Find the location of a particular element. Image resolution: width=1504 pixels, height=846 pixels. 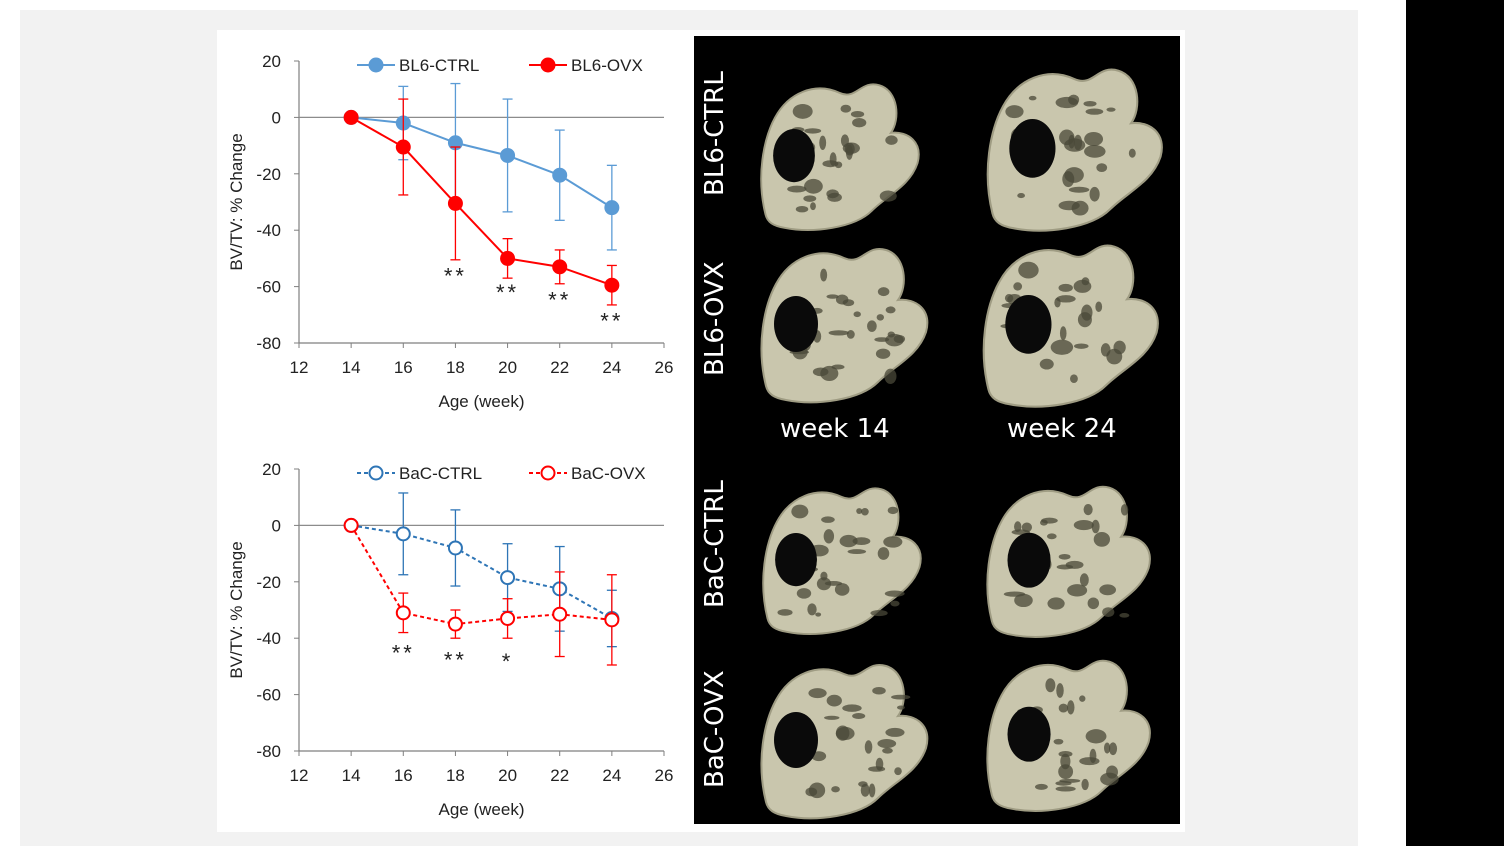

bone-bac-ctrl-week24 is located at coordinates (1068, 561).